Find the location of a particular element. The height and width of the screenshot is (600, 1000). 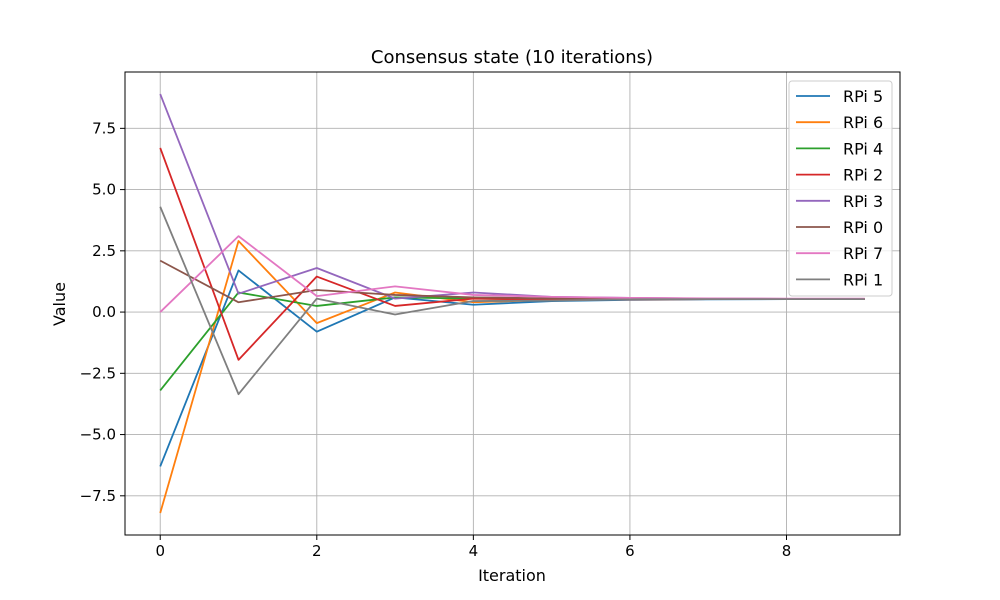

legend-label: RPi 6 is located at coordinates (863, 122).